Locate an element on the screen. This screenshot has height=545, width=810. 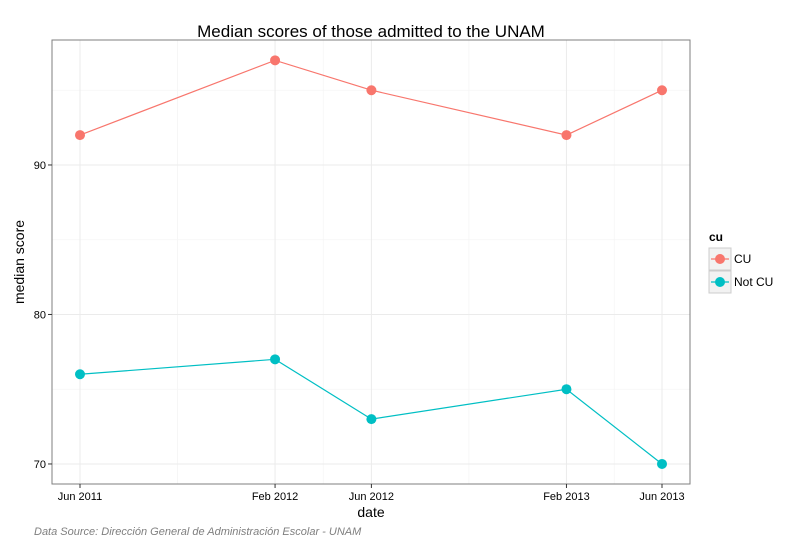
x-tick-label: Jun 2013 is located at coordinates (661, 497).